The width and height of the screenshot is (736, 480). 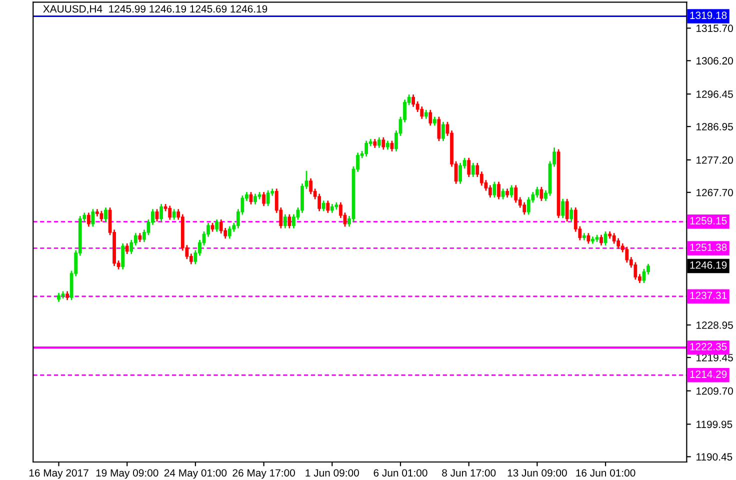 I want to click on ref-line-label: 1237.31, so click(x=708, y=296).